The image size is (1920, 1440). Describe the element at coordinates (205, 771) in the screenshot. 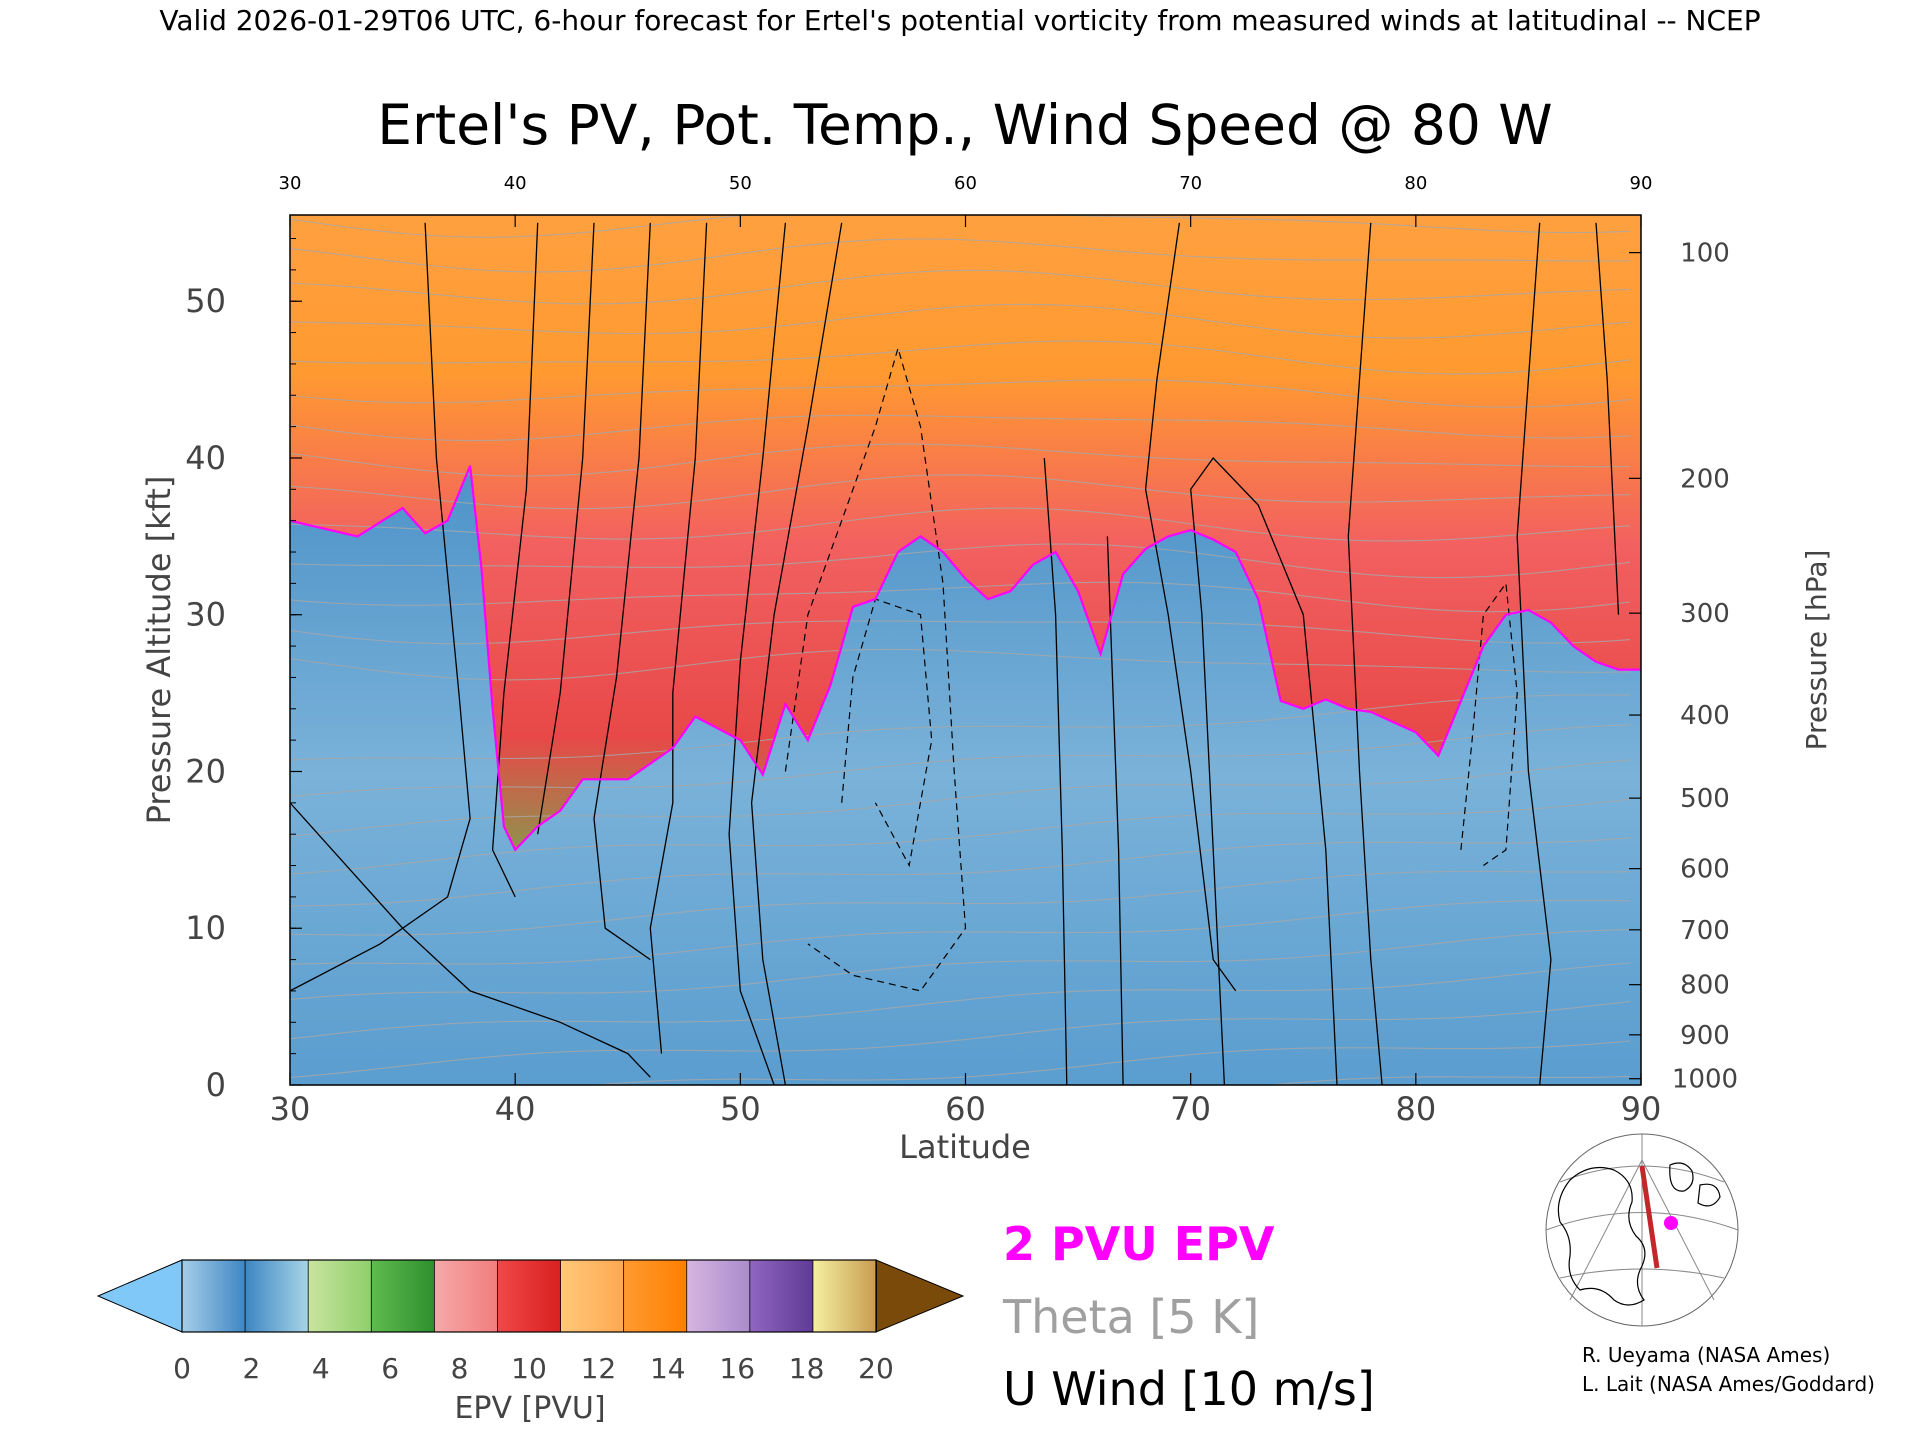

I see `y-tick-label: 20` at that location.